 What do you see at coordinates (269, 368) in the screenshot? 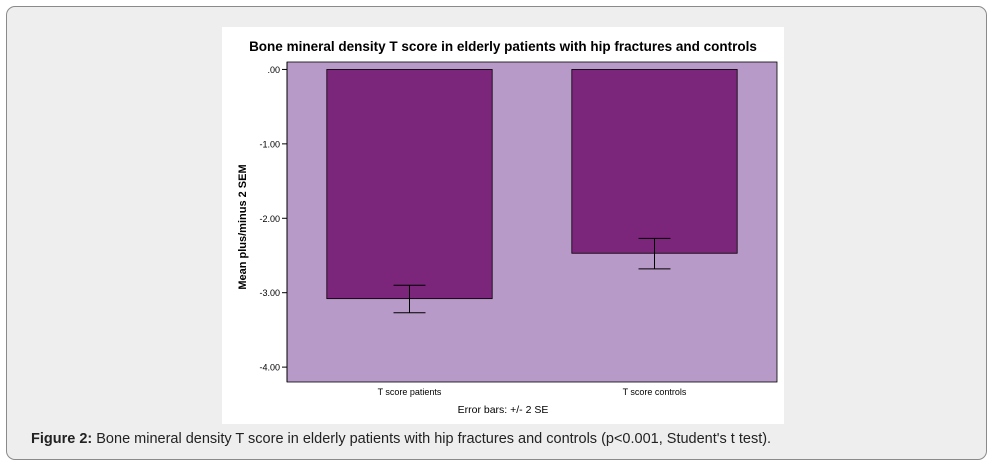
I see `y-tick-label: -4.00` at bounding box center [269, 368].